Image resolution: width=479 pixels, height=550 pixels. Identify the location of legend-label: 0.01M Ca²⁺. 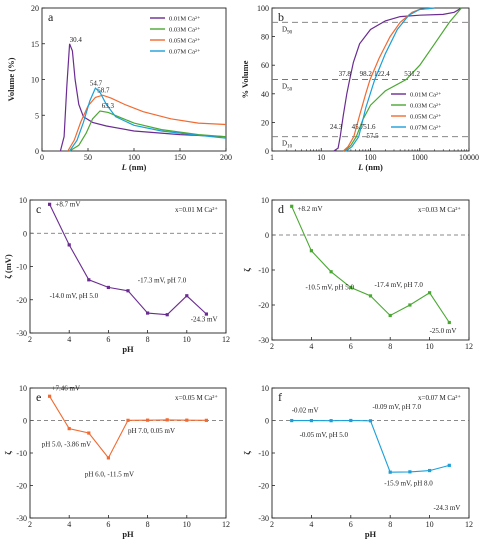
(425, 95).